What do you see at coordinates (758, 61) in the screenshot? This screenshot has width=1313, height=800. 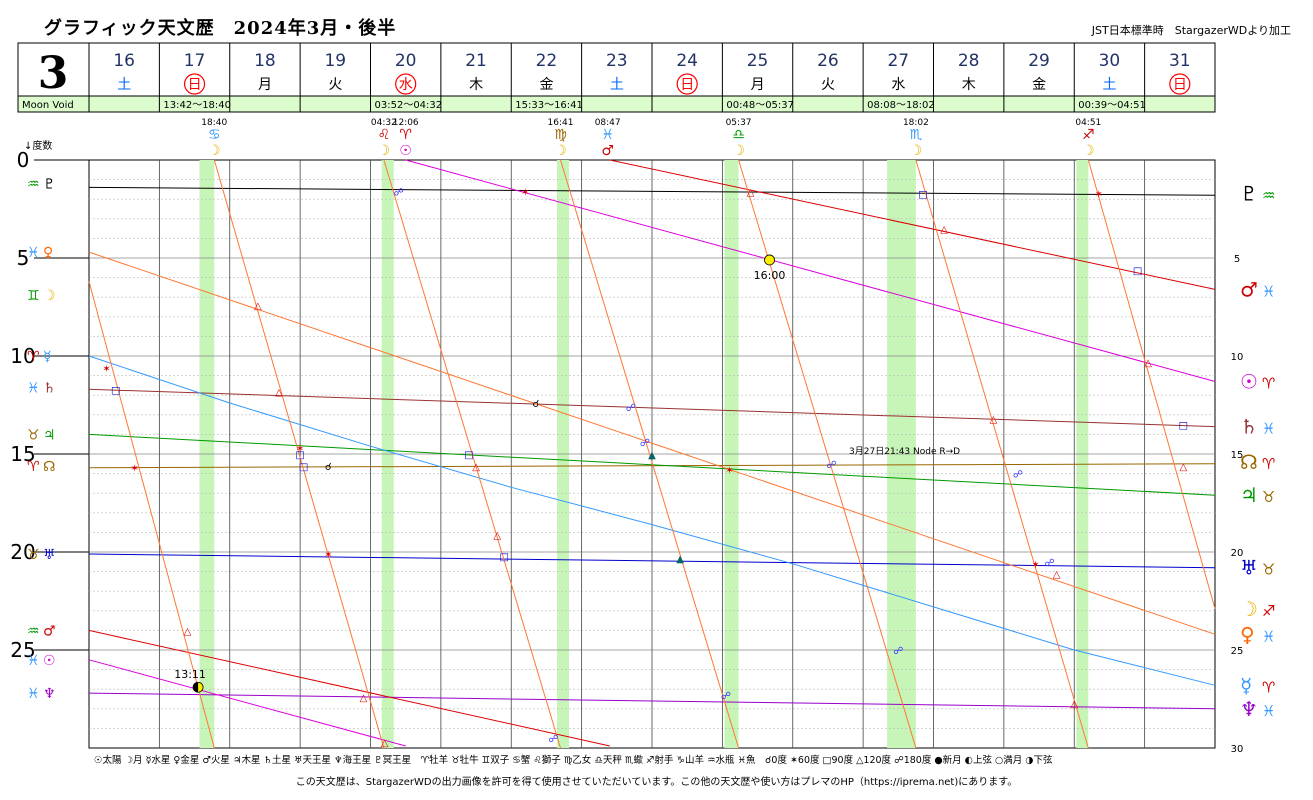 I see `day-number: 25` at bounding box center [758, 61].